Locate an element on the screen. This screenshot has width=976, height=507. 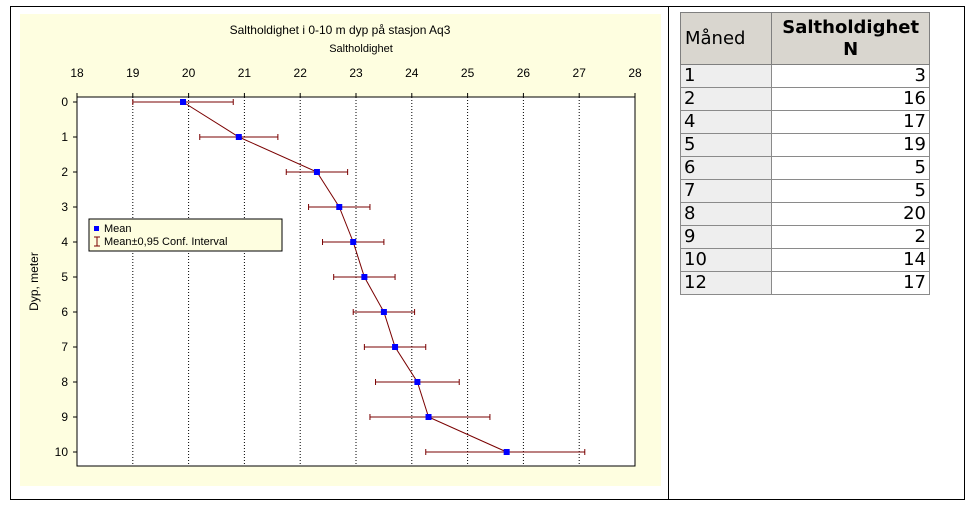
cell-n: 20 is located at coordinates (850, 214).